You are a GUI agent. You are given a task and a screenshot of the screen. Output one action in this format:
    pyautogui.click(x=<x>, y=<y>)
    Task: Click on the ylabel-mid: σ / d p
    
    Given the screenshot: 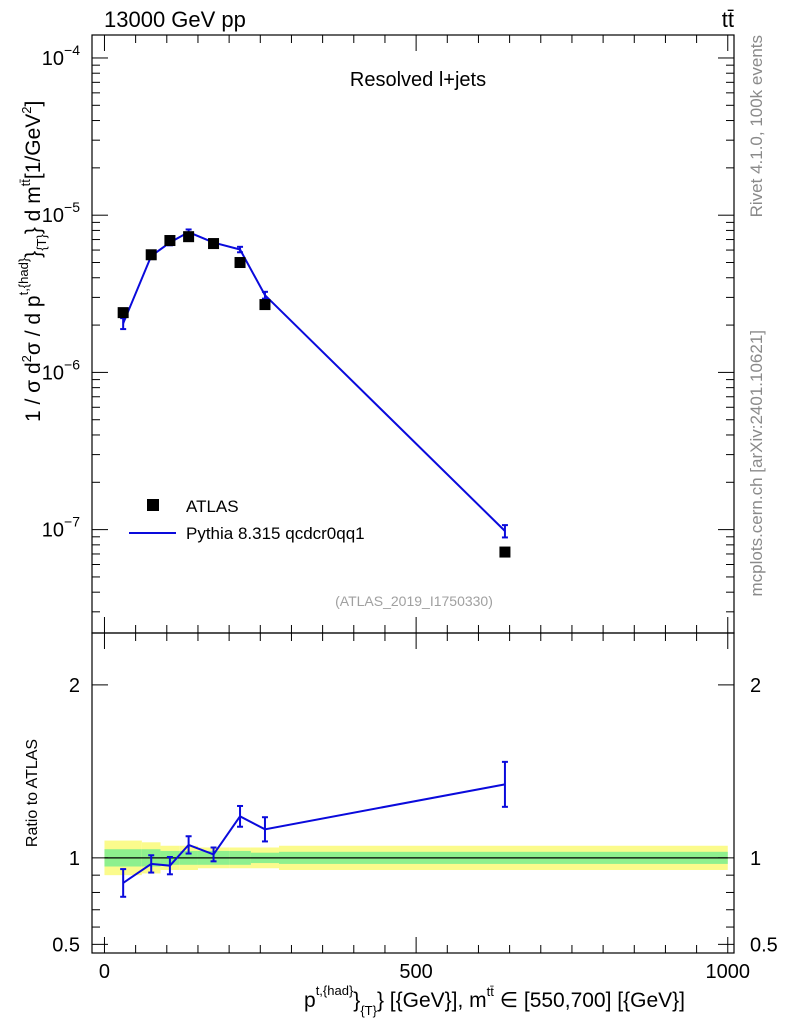 What is the action you would take?
    pyautogui.click(x=33, y=325)
    